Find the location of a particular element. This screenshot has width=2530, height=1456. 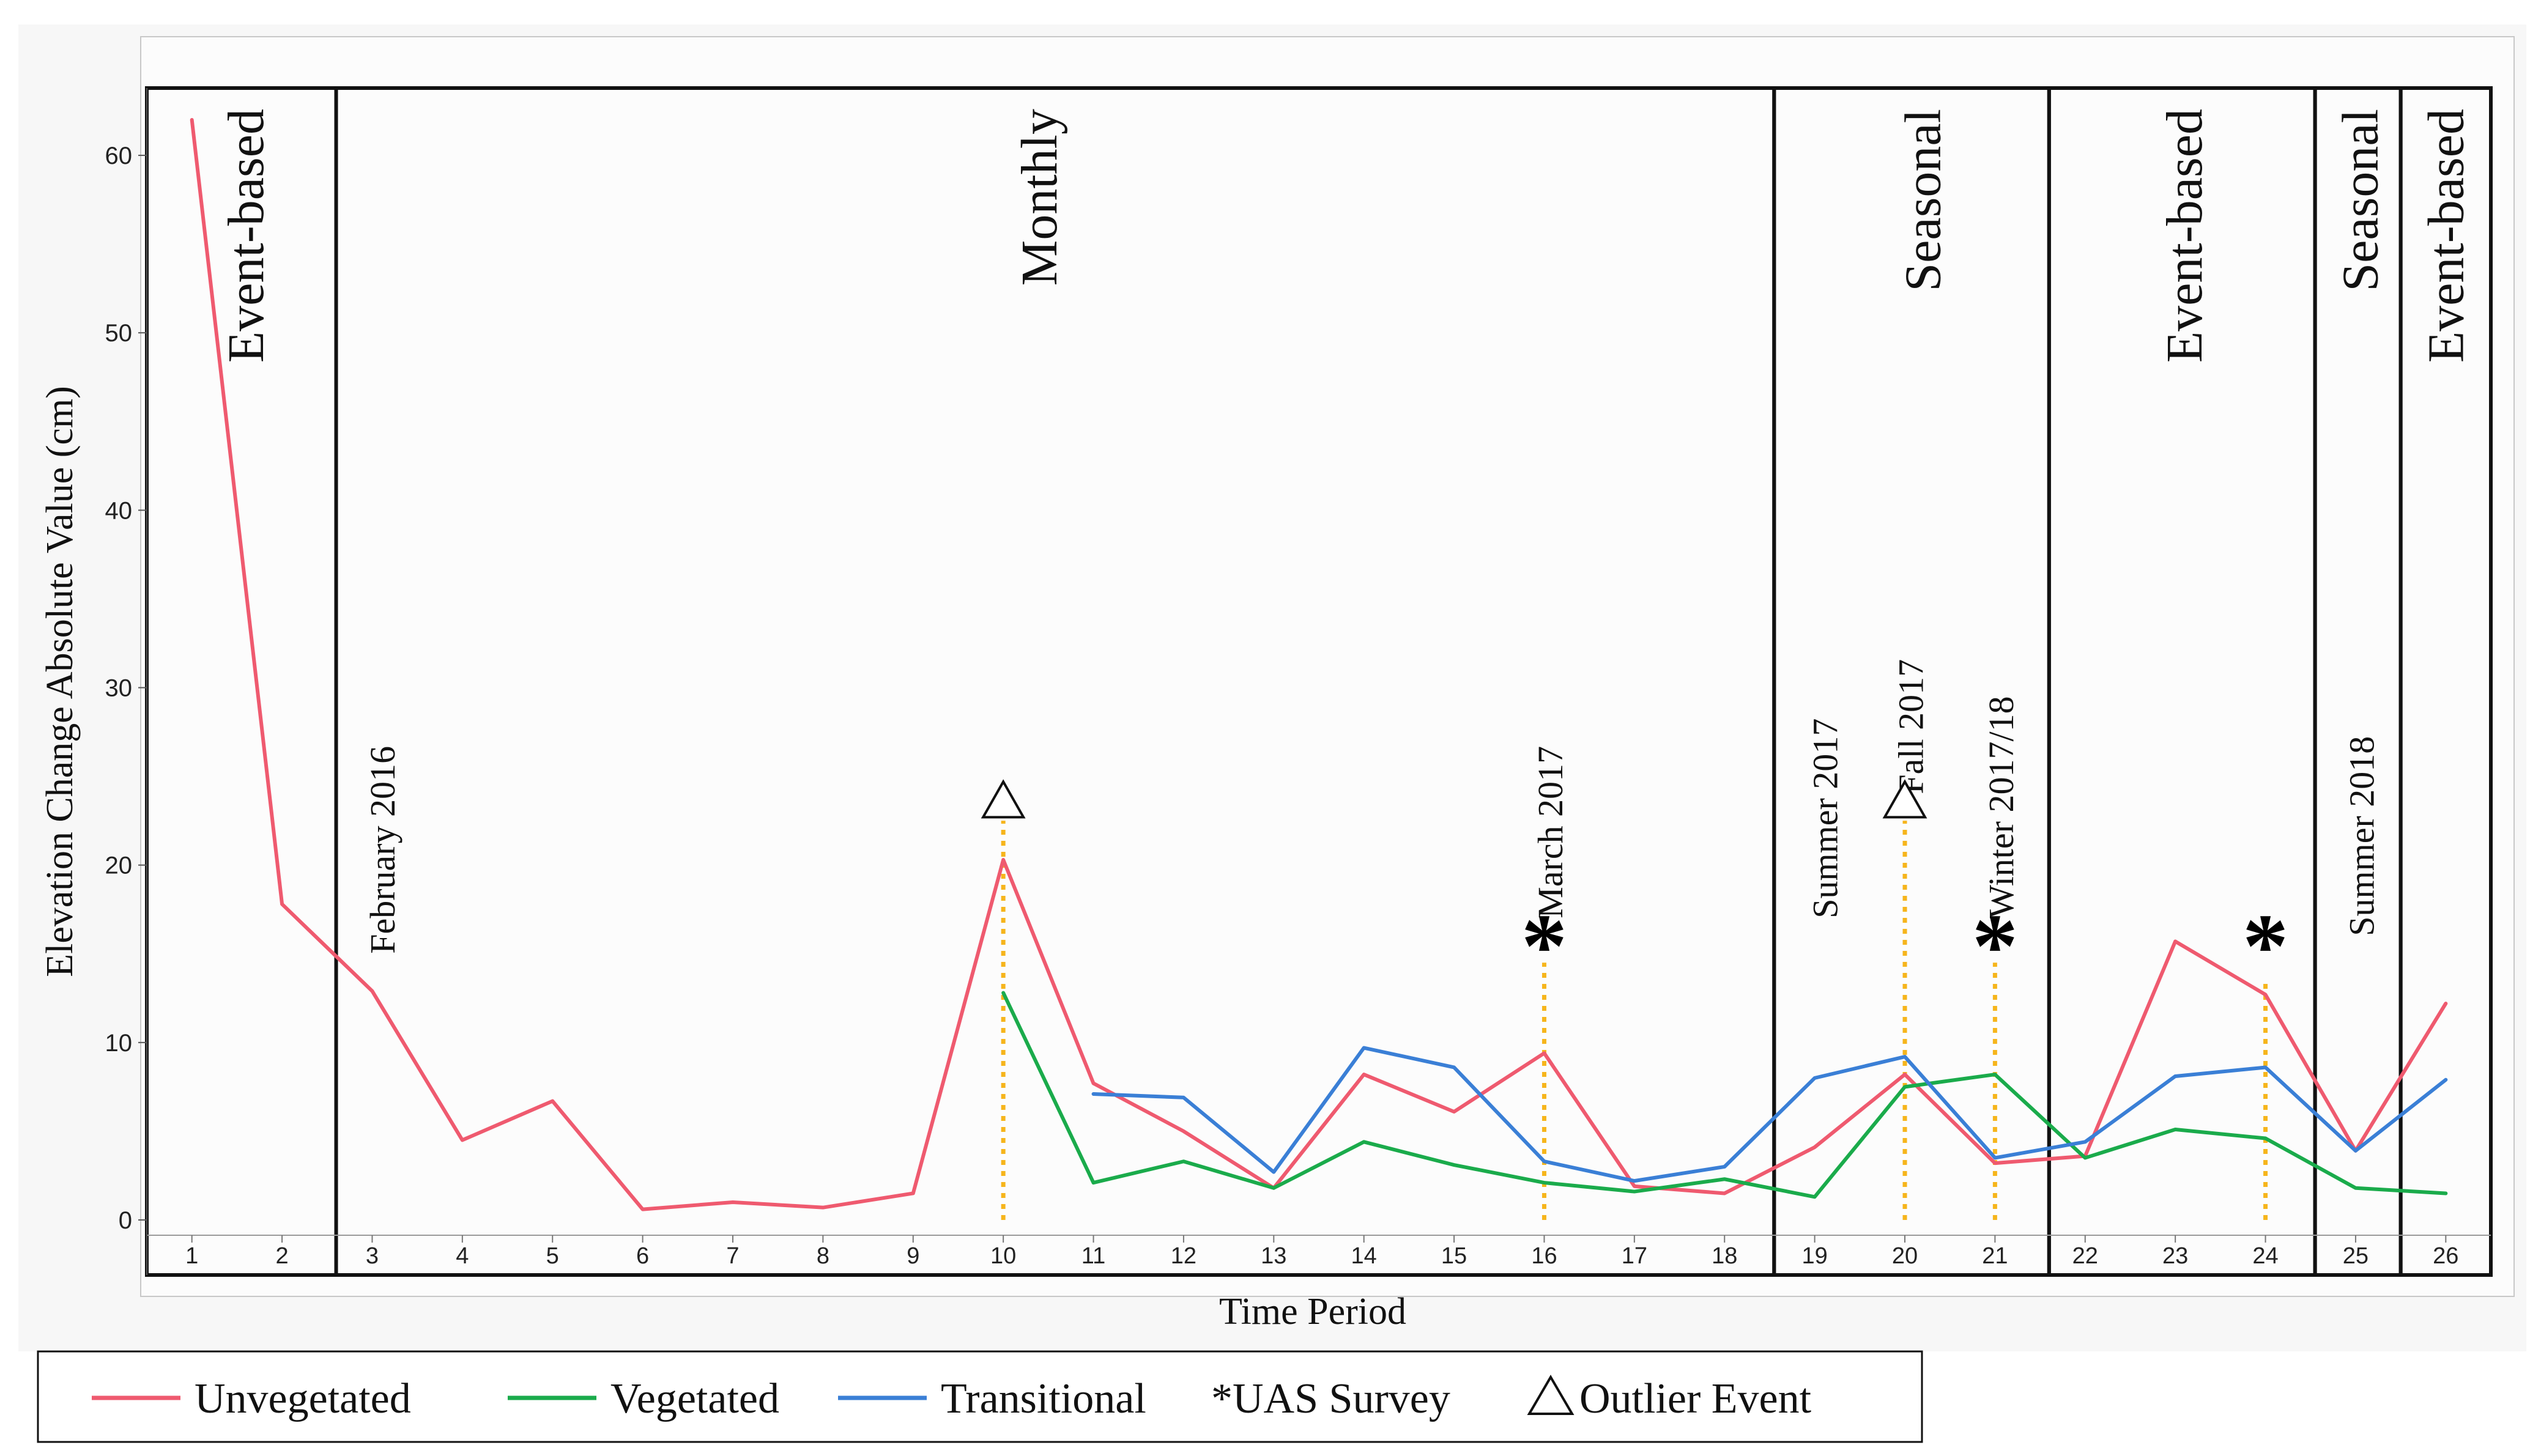

y-tick-label: 10 is located at coordinates (119, 1043).